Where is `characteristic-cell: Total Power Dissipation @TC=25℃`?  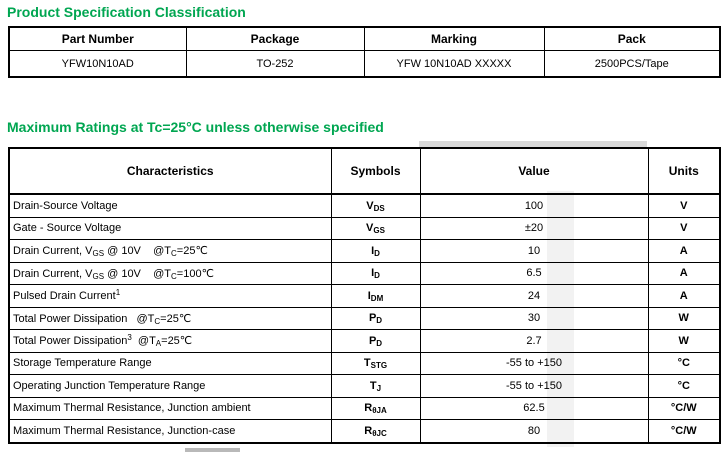 characteristic-cell: Total Power Dissipation @TC=25℃ is located at coordinates (170, 318).